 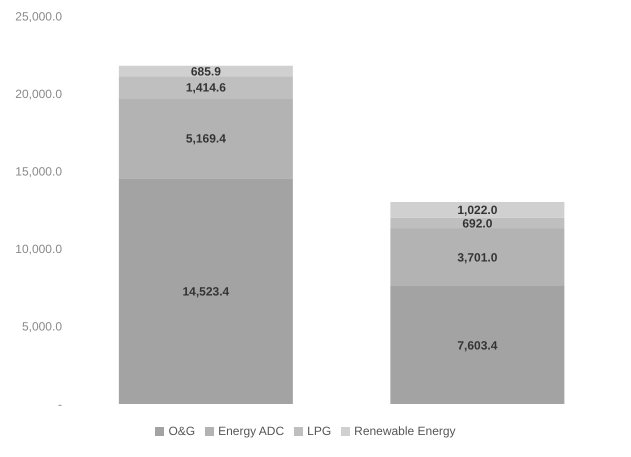 What do you see at coordinates (206, 139) in the screenshot?
I see `data-label: 5,169.4` at bounding box center [206, 139].